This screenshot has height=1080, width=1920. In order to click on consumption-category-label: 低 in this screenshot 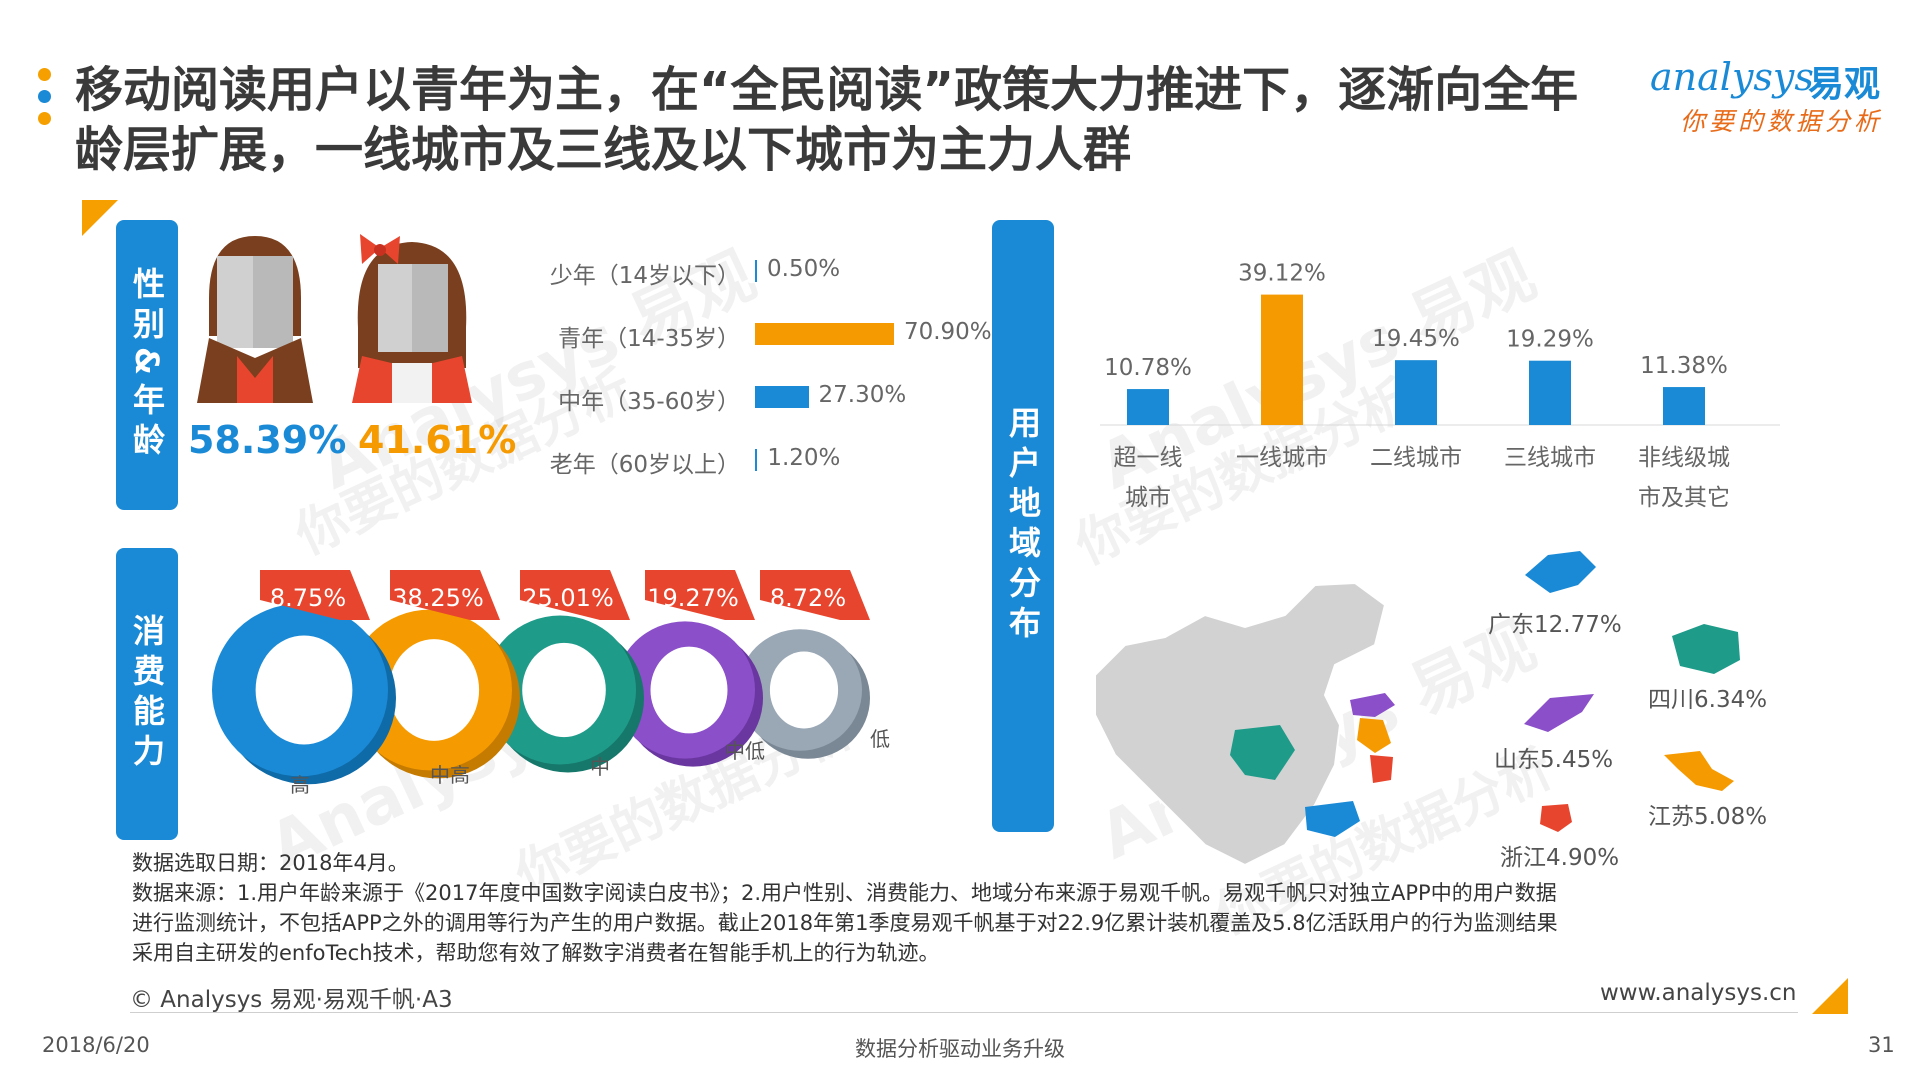, I will do `click(880, 739)`.